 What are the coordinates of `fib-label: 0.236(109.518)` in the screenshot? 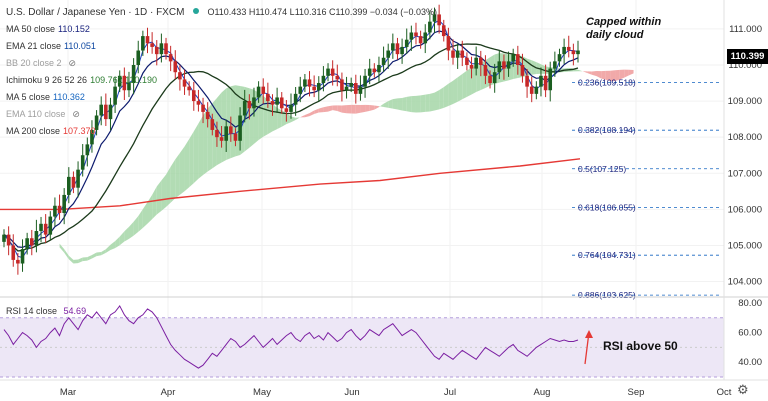 It's located at (607, 82).